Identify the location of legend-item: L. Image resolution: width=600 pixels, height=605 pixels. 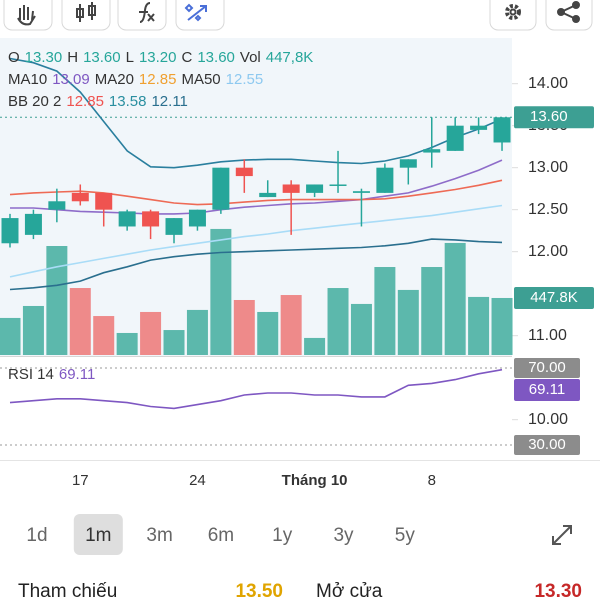
(130, 57).